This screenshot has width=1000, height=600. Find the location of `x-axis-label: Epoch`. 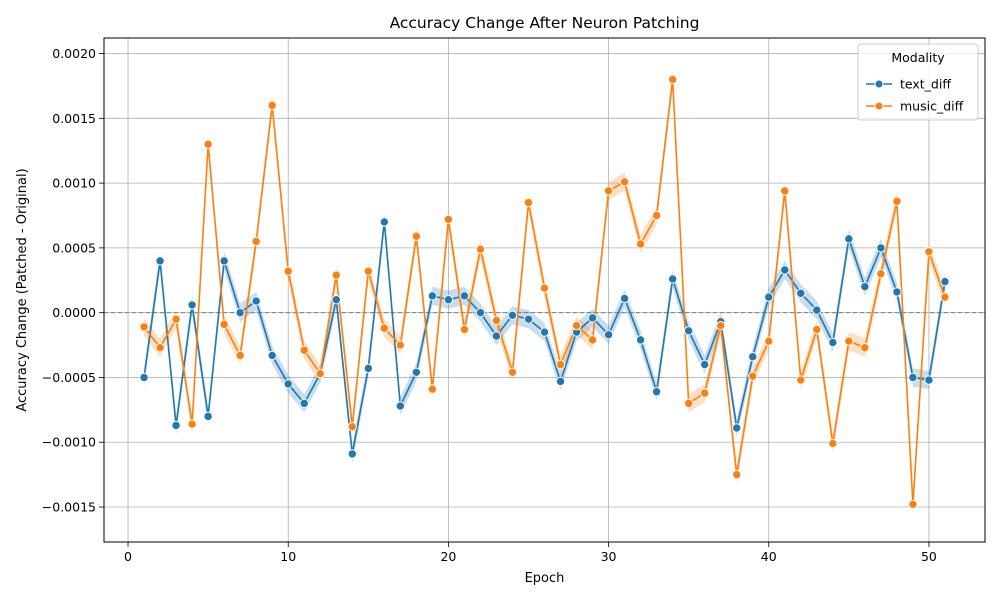

x-axis-label: Epoch is located at coordinates (545, 578).